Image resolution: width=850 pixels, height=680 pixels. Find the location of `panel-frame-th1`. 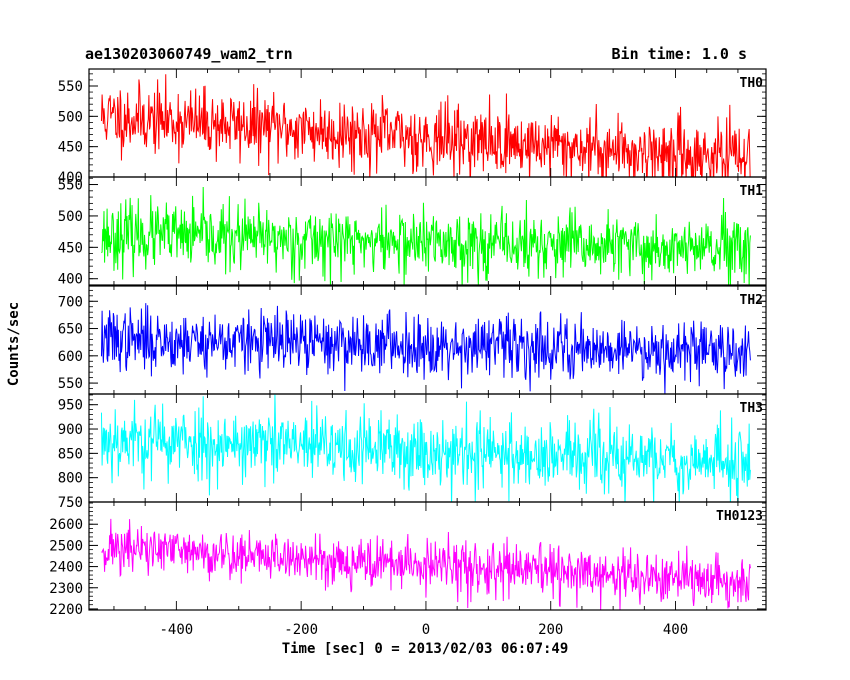

panel-frame-th1 is located at coordinates (427, 231).